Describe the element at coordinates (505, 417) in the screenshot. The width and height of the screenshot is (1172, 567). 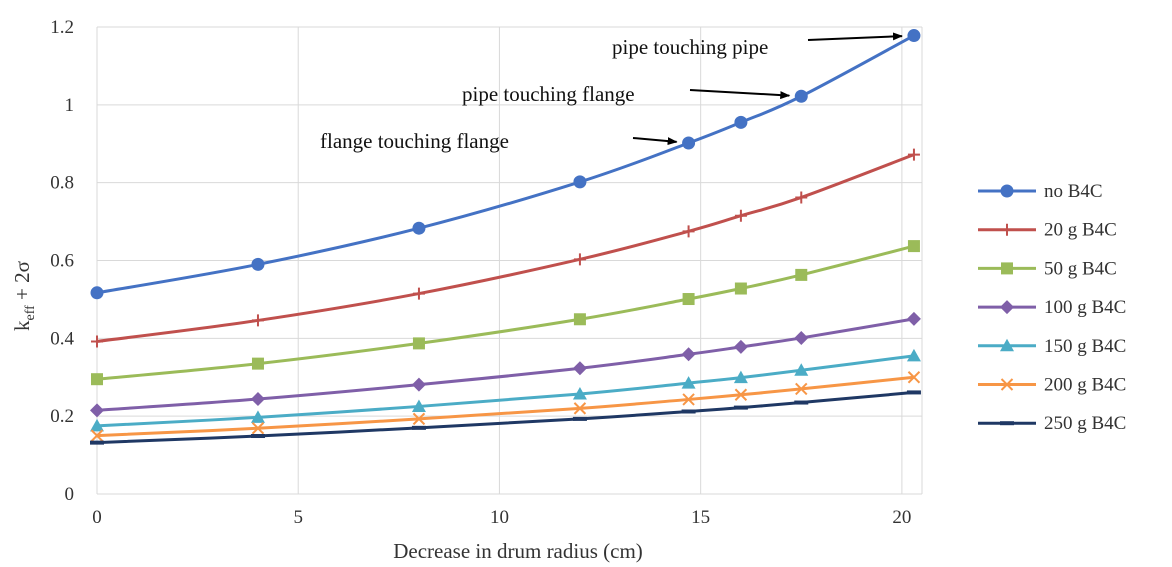
I see `series-250-g-b4c` at that location.